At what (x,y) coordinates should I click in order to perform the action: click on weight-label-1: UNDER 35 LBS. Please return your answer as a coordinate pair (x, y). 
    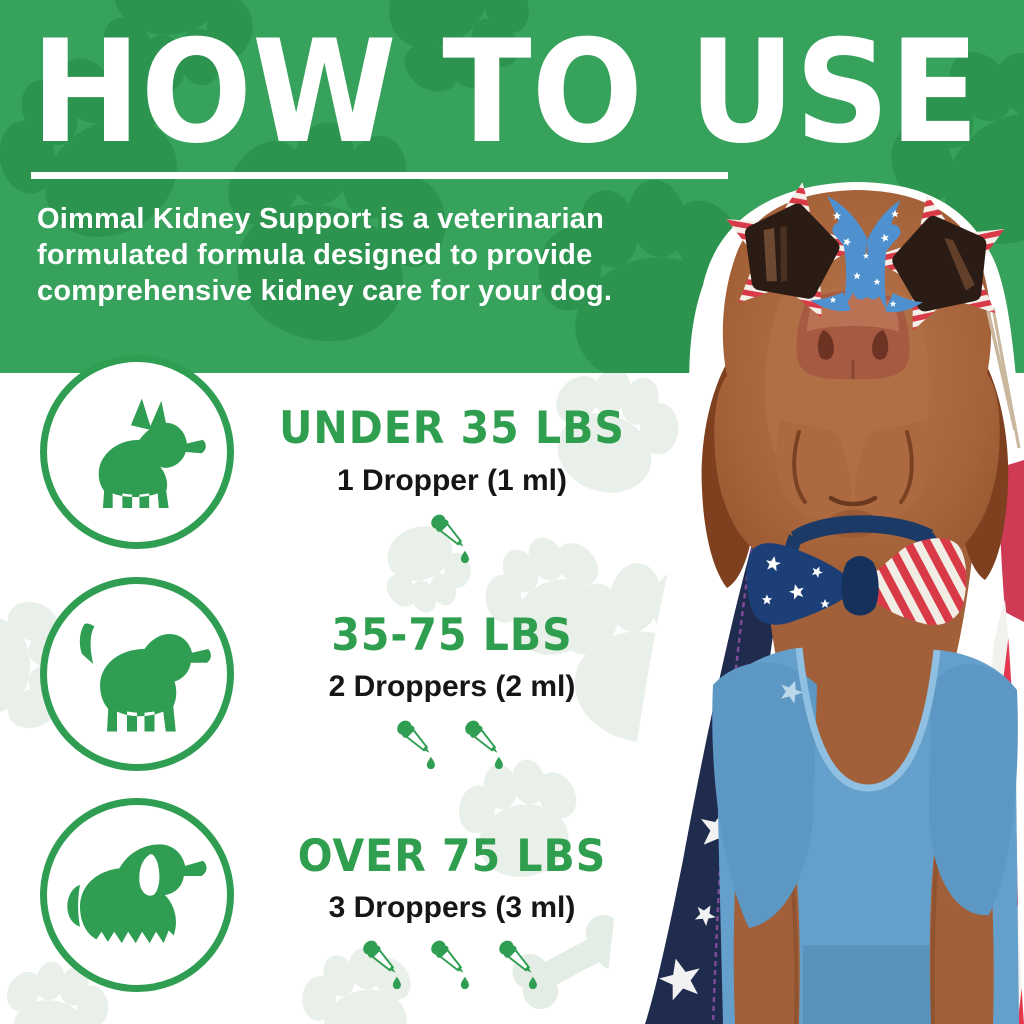
    Looking at the image, I should click on (452, 428).